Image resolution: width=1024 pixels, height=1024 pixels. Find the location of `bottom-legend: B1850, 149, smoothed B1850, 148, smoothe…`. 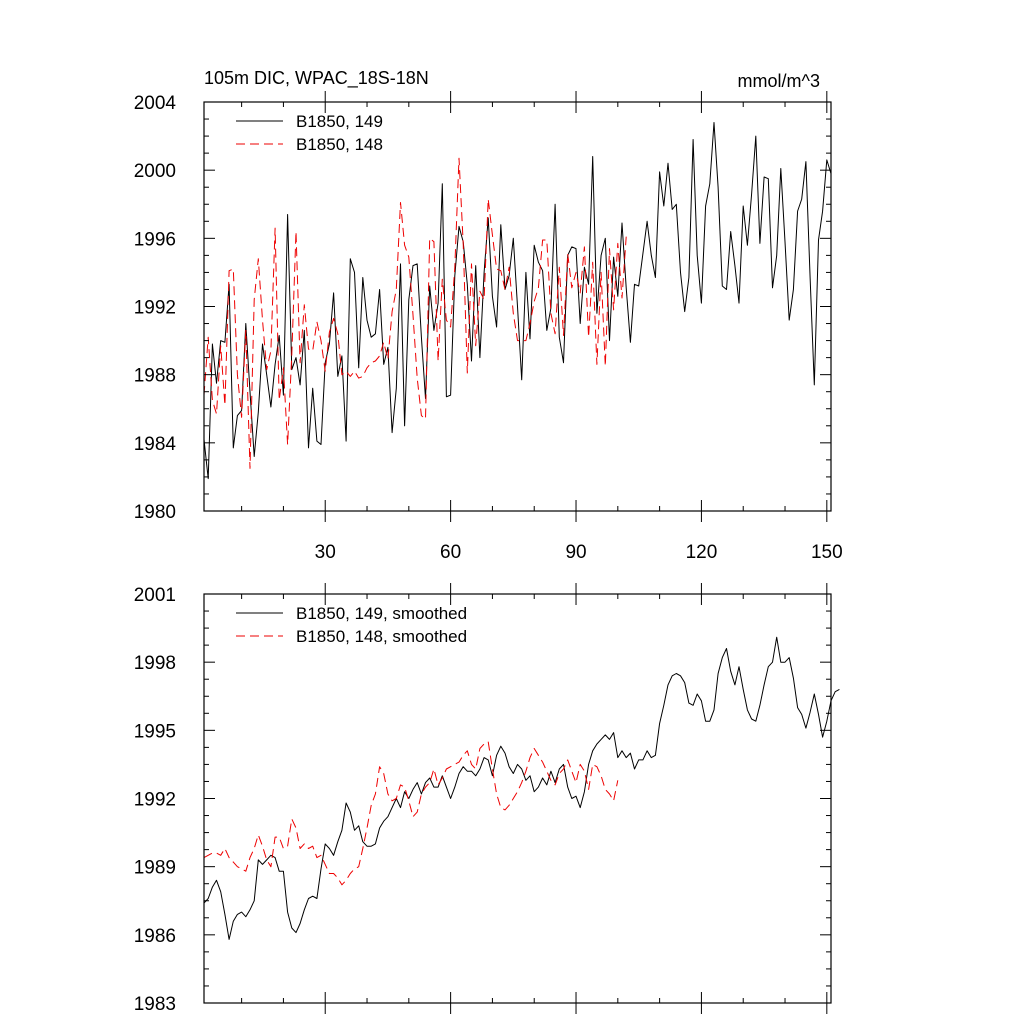

bottom-legend: B1850, 149, smoothed B1850, 148, smoothe… is located at coordinates (351, 625).